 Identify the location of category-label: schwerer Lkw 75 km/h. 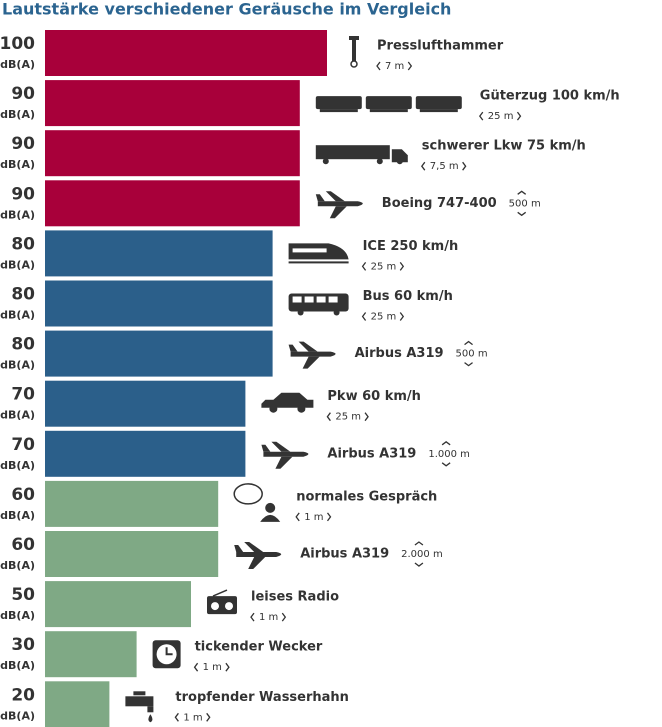
(504, 146).